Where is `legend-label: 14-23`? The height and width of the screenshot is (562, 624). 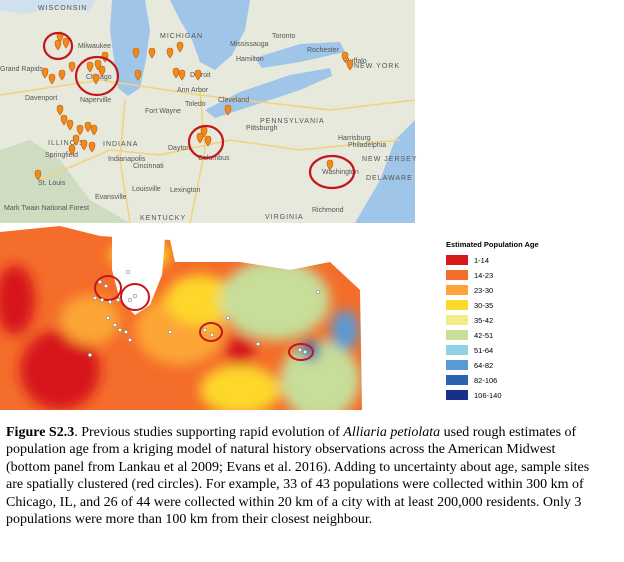 legend-label: 14-23 is located at coordinates (483, 275).